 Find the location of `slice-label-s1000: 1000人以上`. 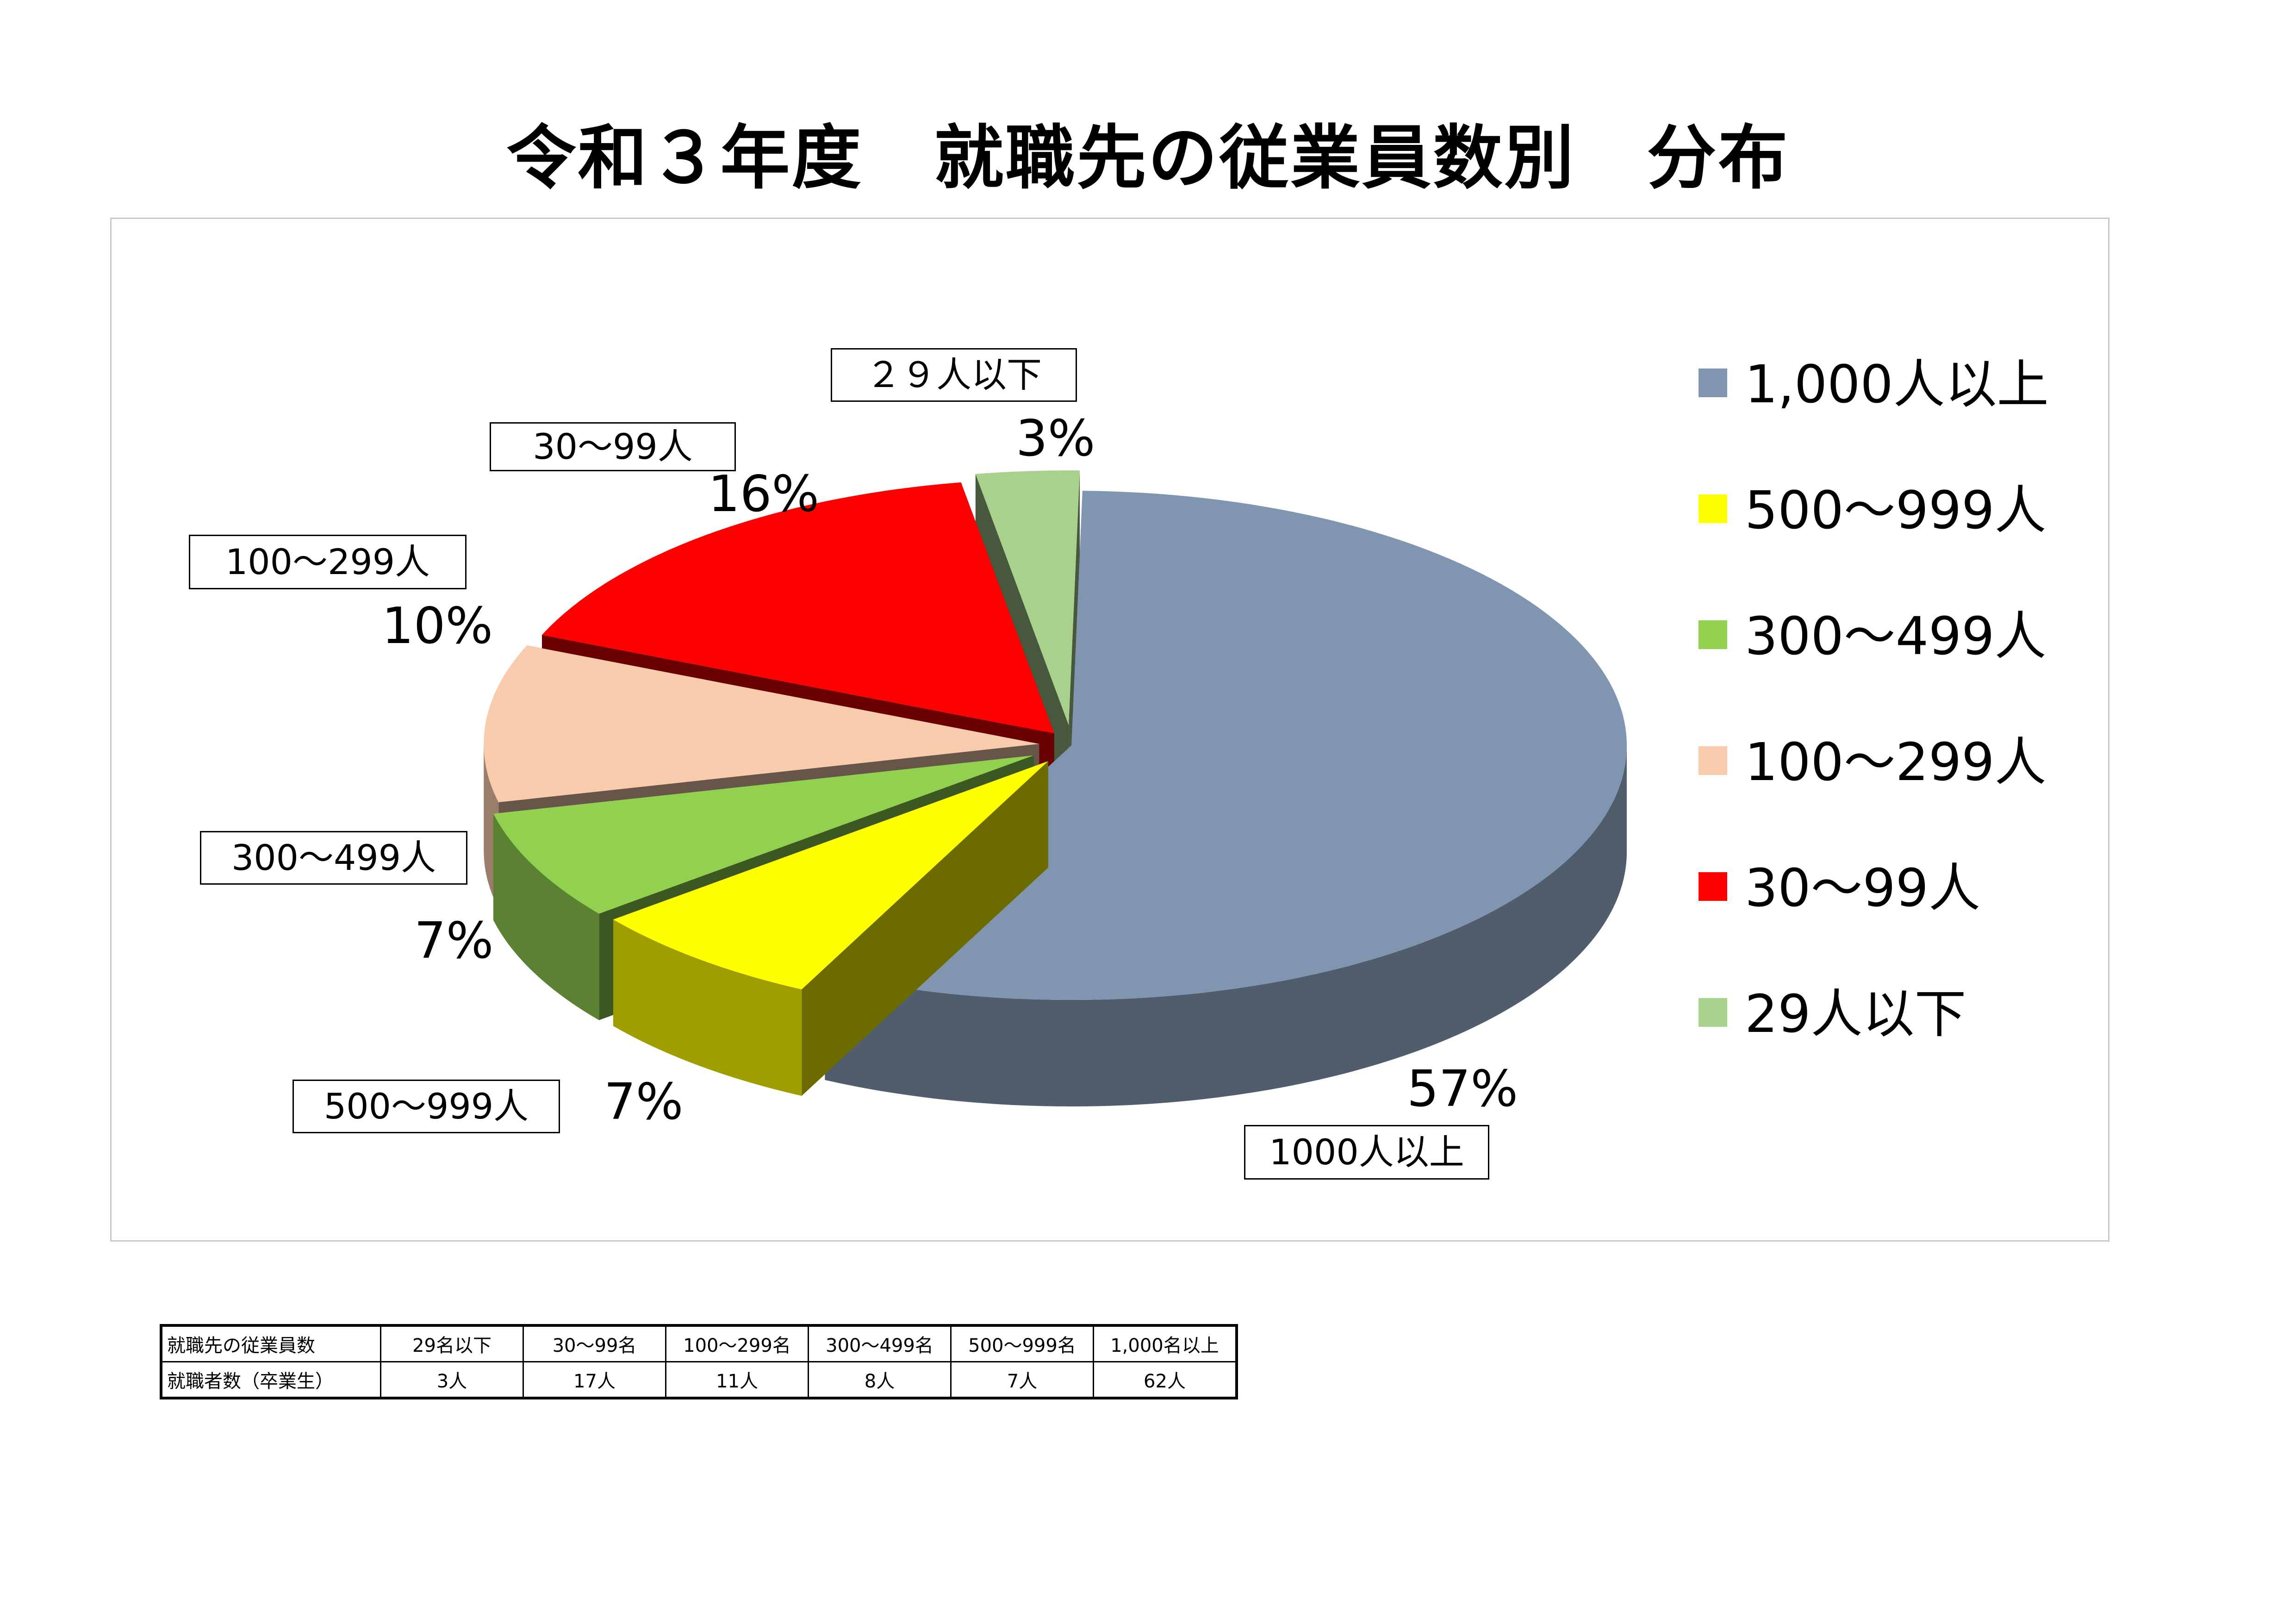

slice-label-s1000: 1000人以上 is located at coordinates (1366, 1152).